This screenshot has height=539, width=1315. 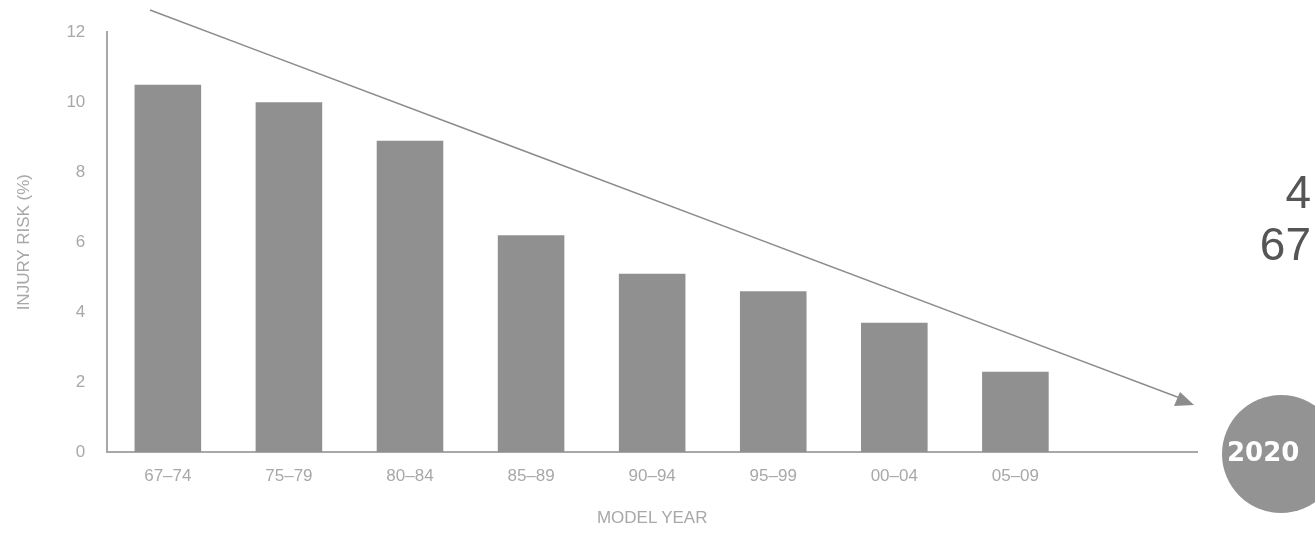 What do you see at coordinates (652, 518) in the screenshot?
I see `x-axis-title: MODEL YEAR` at bounding box center [652, 518].